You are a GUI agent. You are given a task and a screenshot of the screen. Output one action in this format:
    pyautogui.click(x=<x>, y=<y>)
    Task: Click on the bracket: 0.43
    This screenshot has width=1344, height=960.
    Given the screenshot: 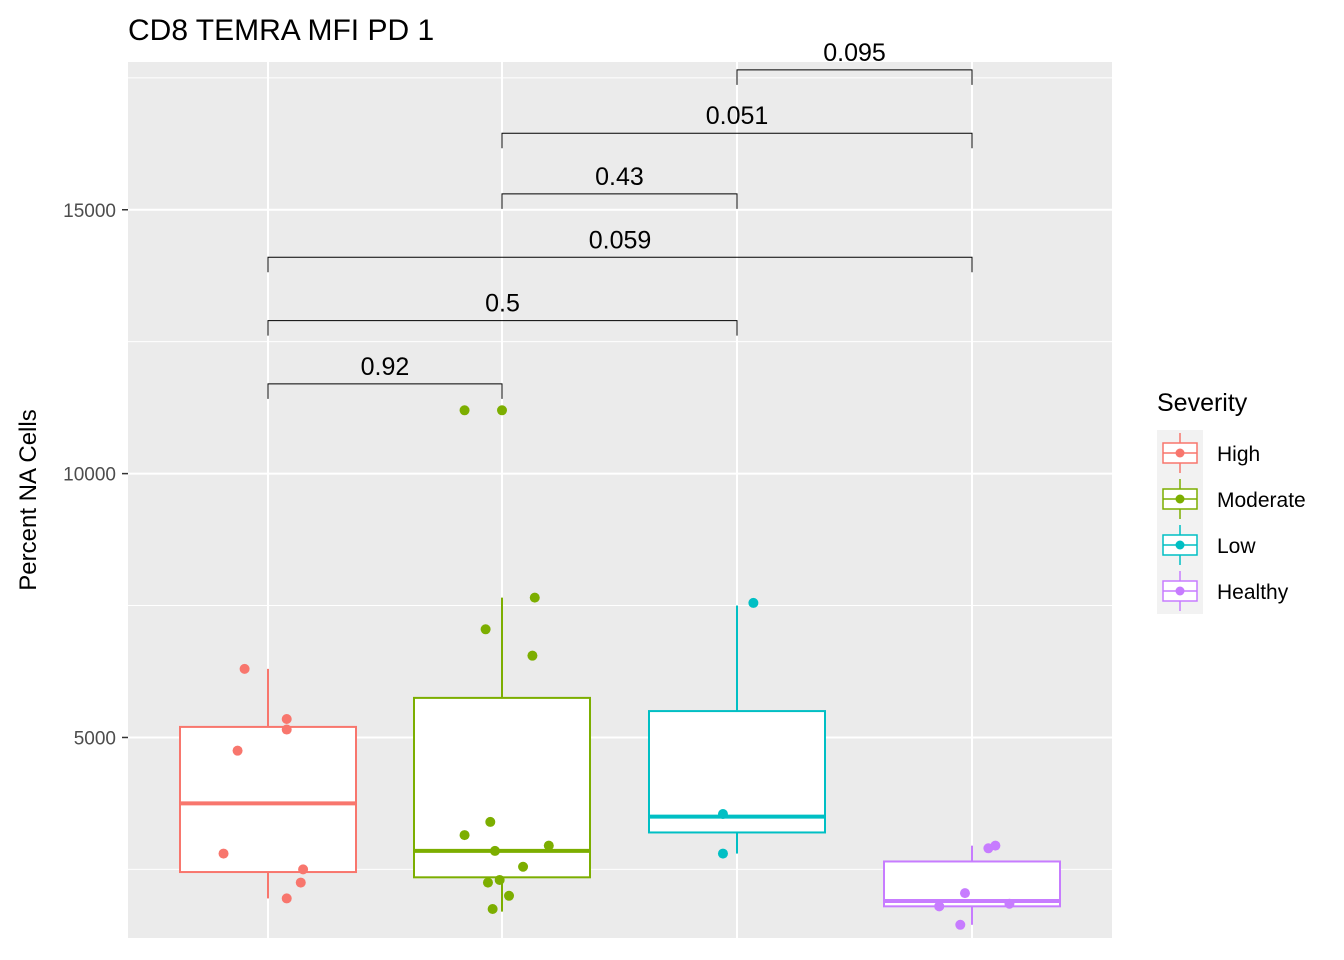 What is the action you would take?
    pyautogui.click(x=619, y=186)
    